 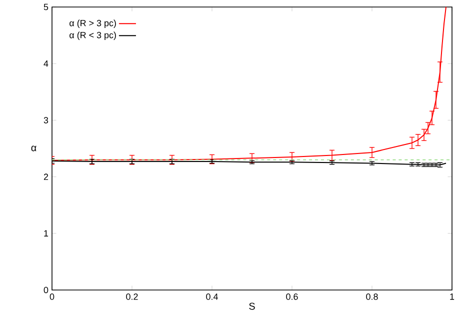 I want to click on x-tick-label: 0.2, so click(x=132, y=297).